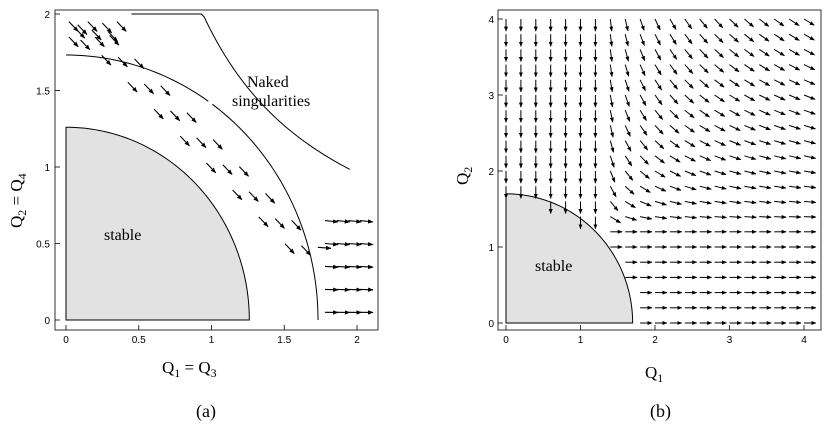 The width and height of the screenshot is (830, 428). I want to click on panel-a-stable-region, so click(157, 223).